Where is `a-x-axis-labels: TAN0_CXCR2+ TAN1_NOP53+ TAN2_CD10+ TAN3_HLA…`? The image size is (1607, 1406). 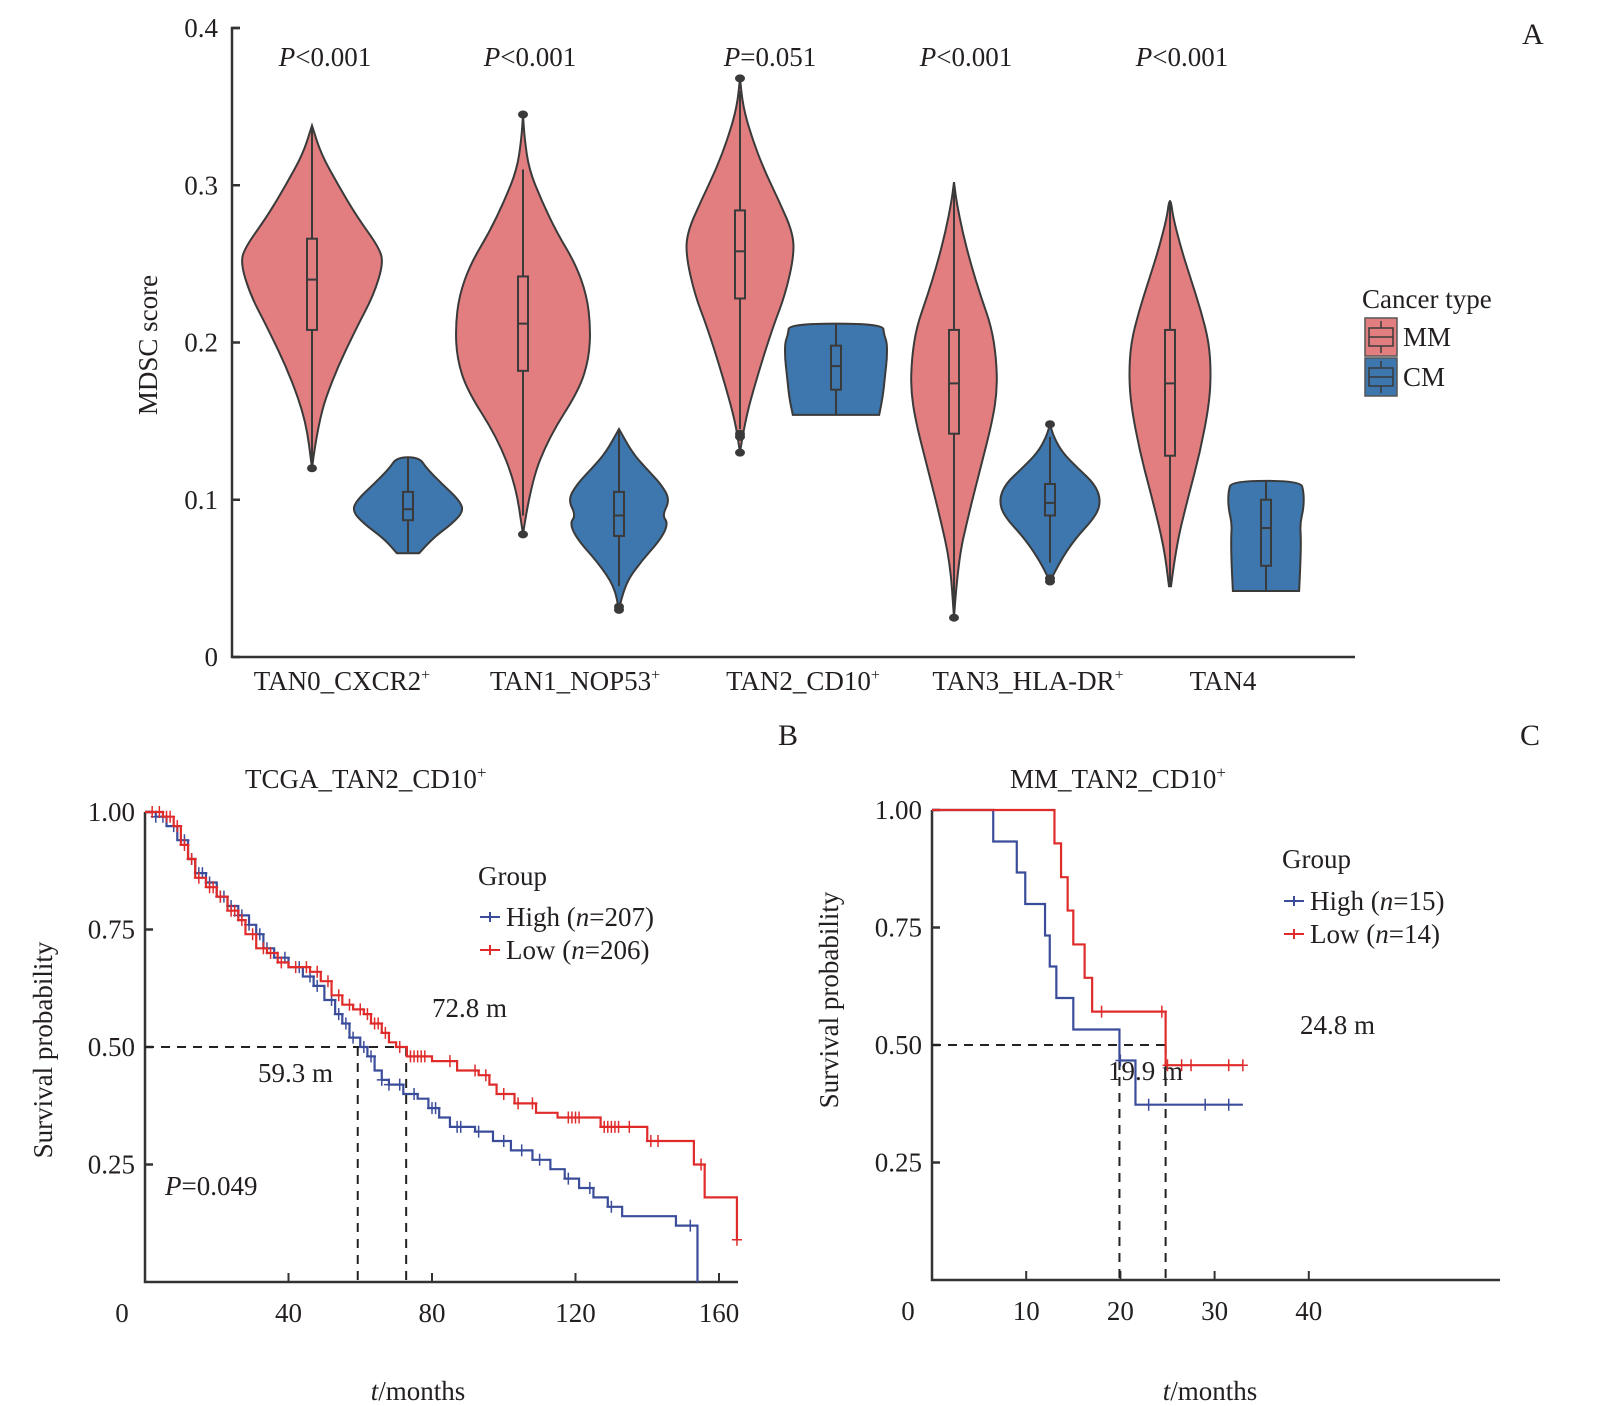 a-x-axis-labels: TAN0_CXCR2+ TAN1_NOP53+ TAN2_CD10+ TAN3_HLA… is located at coordinates (755, 681).